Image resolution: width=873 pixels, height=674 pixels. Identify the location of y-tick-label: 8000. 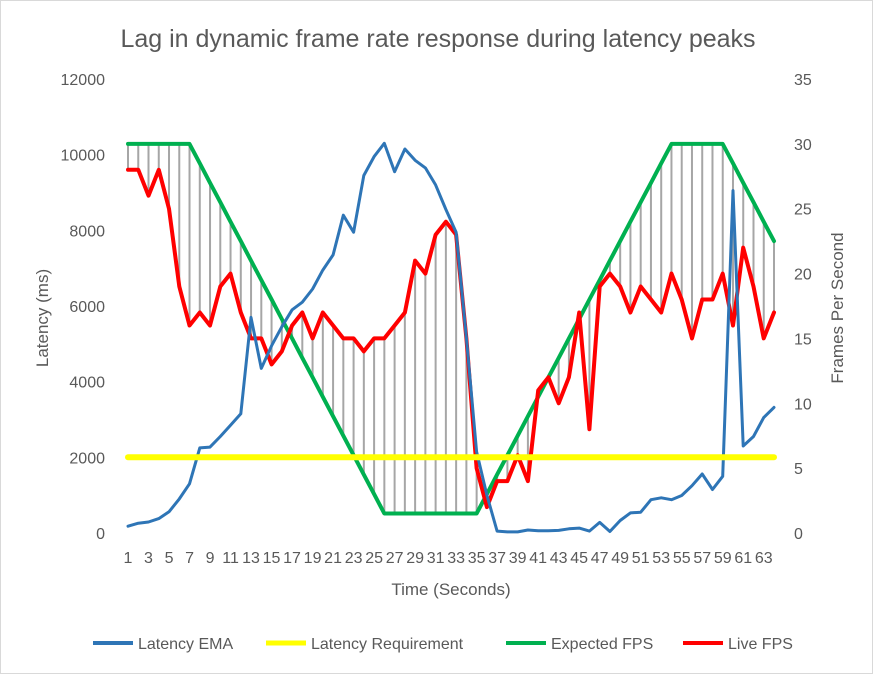
(87, 231).